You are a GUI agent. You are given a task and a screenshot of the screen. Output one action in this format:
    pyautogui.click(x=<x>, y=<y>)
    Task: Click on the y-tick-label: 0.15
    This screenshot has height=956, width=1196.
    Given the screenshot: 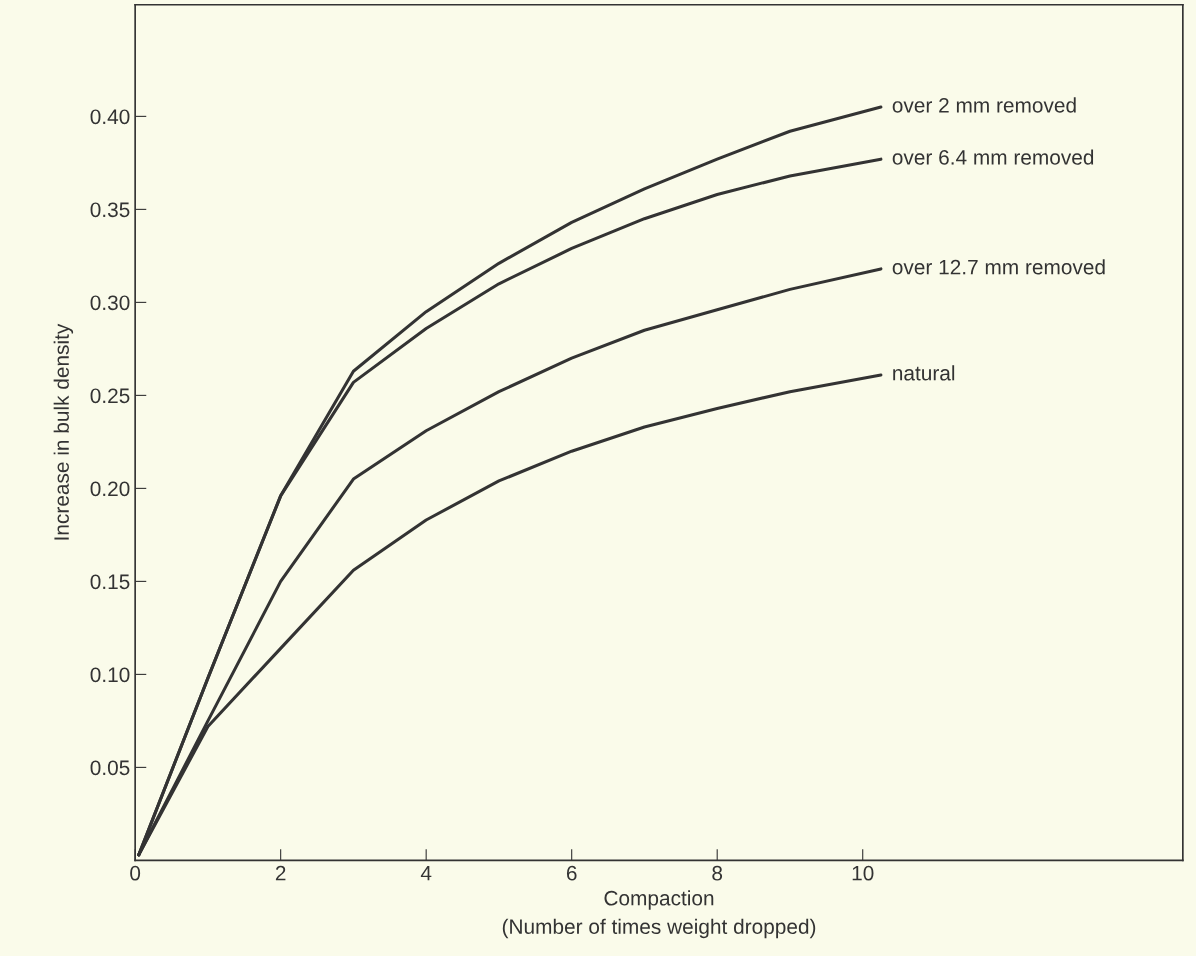 What is the action you would take?
    pyautogui.click(x=110, y=582)
    